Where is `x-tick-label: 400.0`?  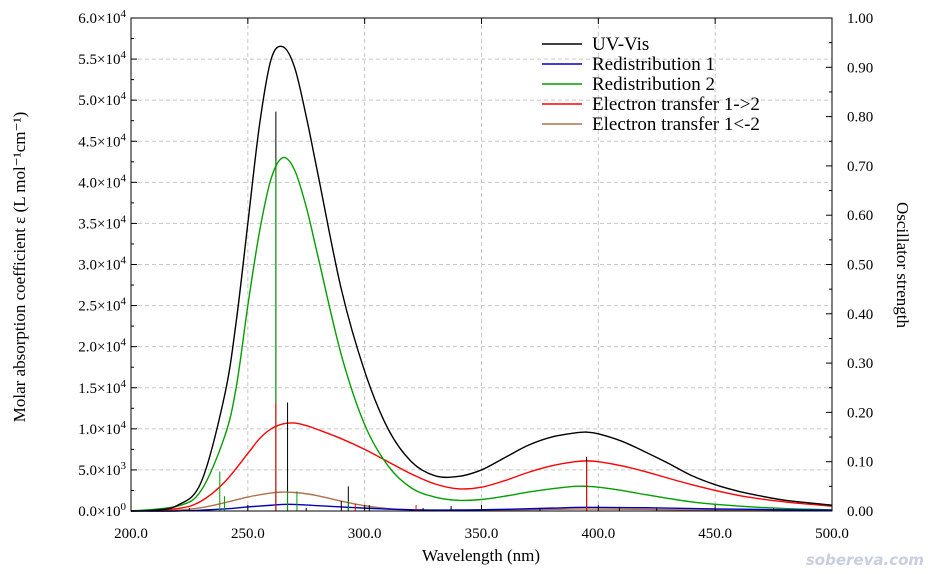
x-tick-label: 400.0 is located at coordinates (598, 534).